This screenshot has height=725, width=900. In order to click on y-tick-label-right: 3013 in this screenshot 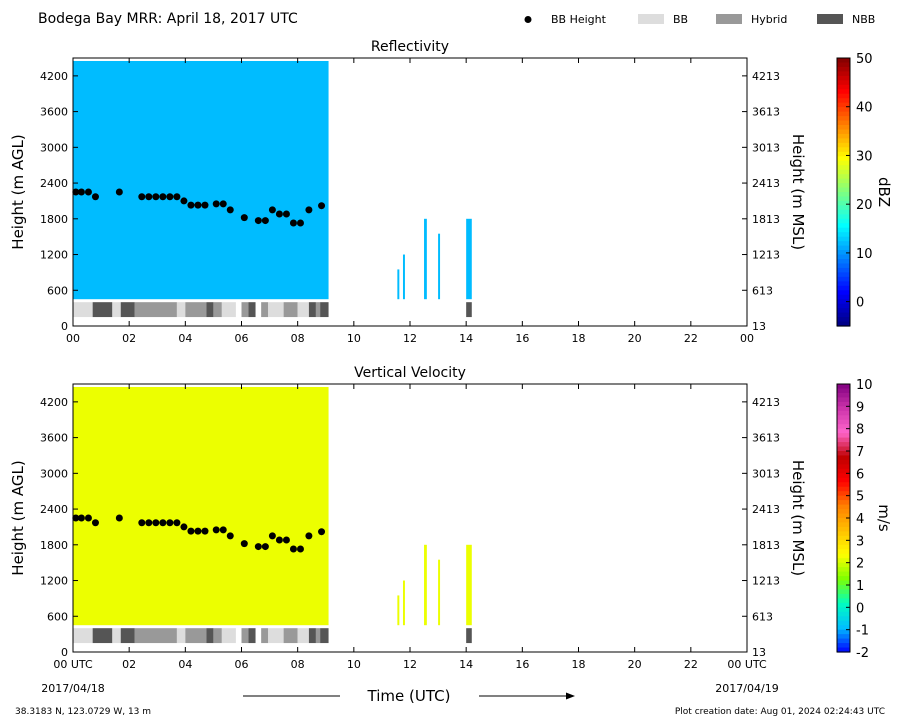, I will do `click(766, 147)`.